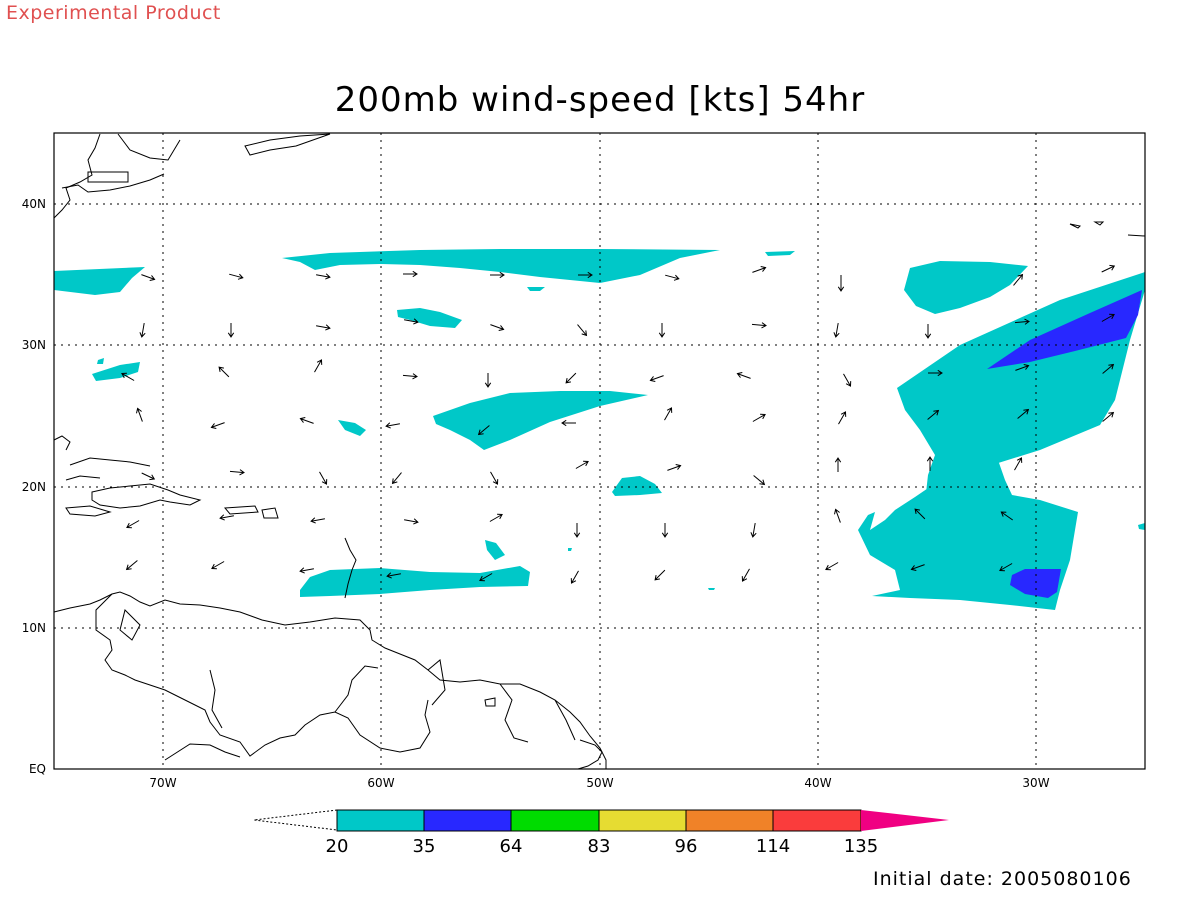 The width and height of the screenshot is (1200, 900). What do you see at coordinates (861, 846) in the screenshot?
I see `colorbar-label-135: 135` at bounding box center [861, 846].